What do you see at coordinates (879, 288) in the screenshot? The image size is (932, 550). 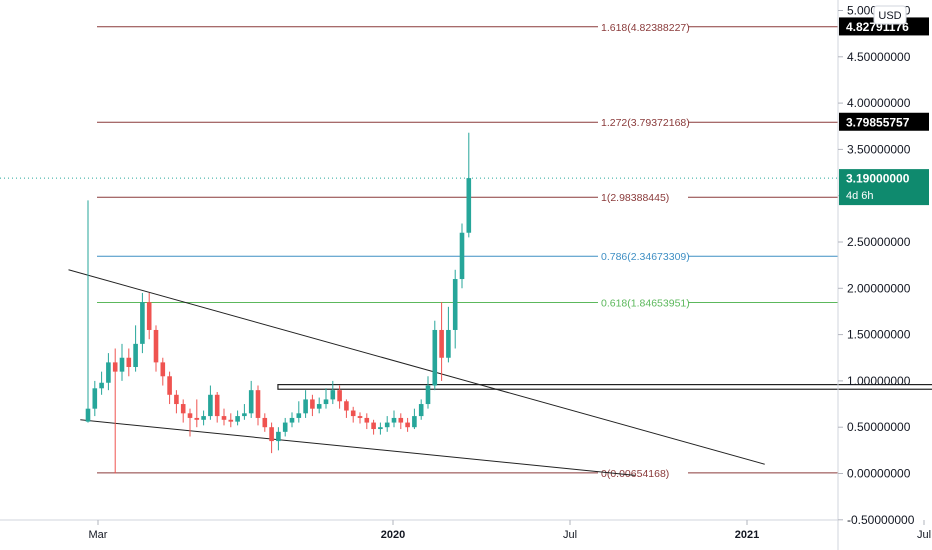 I see `price-tick-label: 2.00000000` at bounding box center [879, 288].